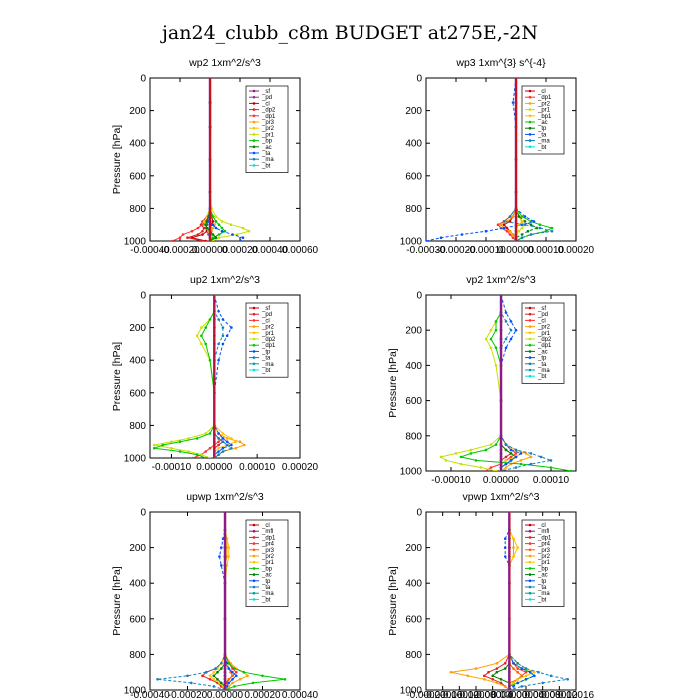 This screenshot has width=700, height=700. I want to click on panel-title: wp3 1xm^{3} s^{-4}, so click(500, 63).